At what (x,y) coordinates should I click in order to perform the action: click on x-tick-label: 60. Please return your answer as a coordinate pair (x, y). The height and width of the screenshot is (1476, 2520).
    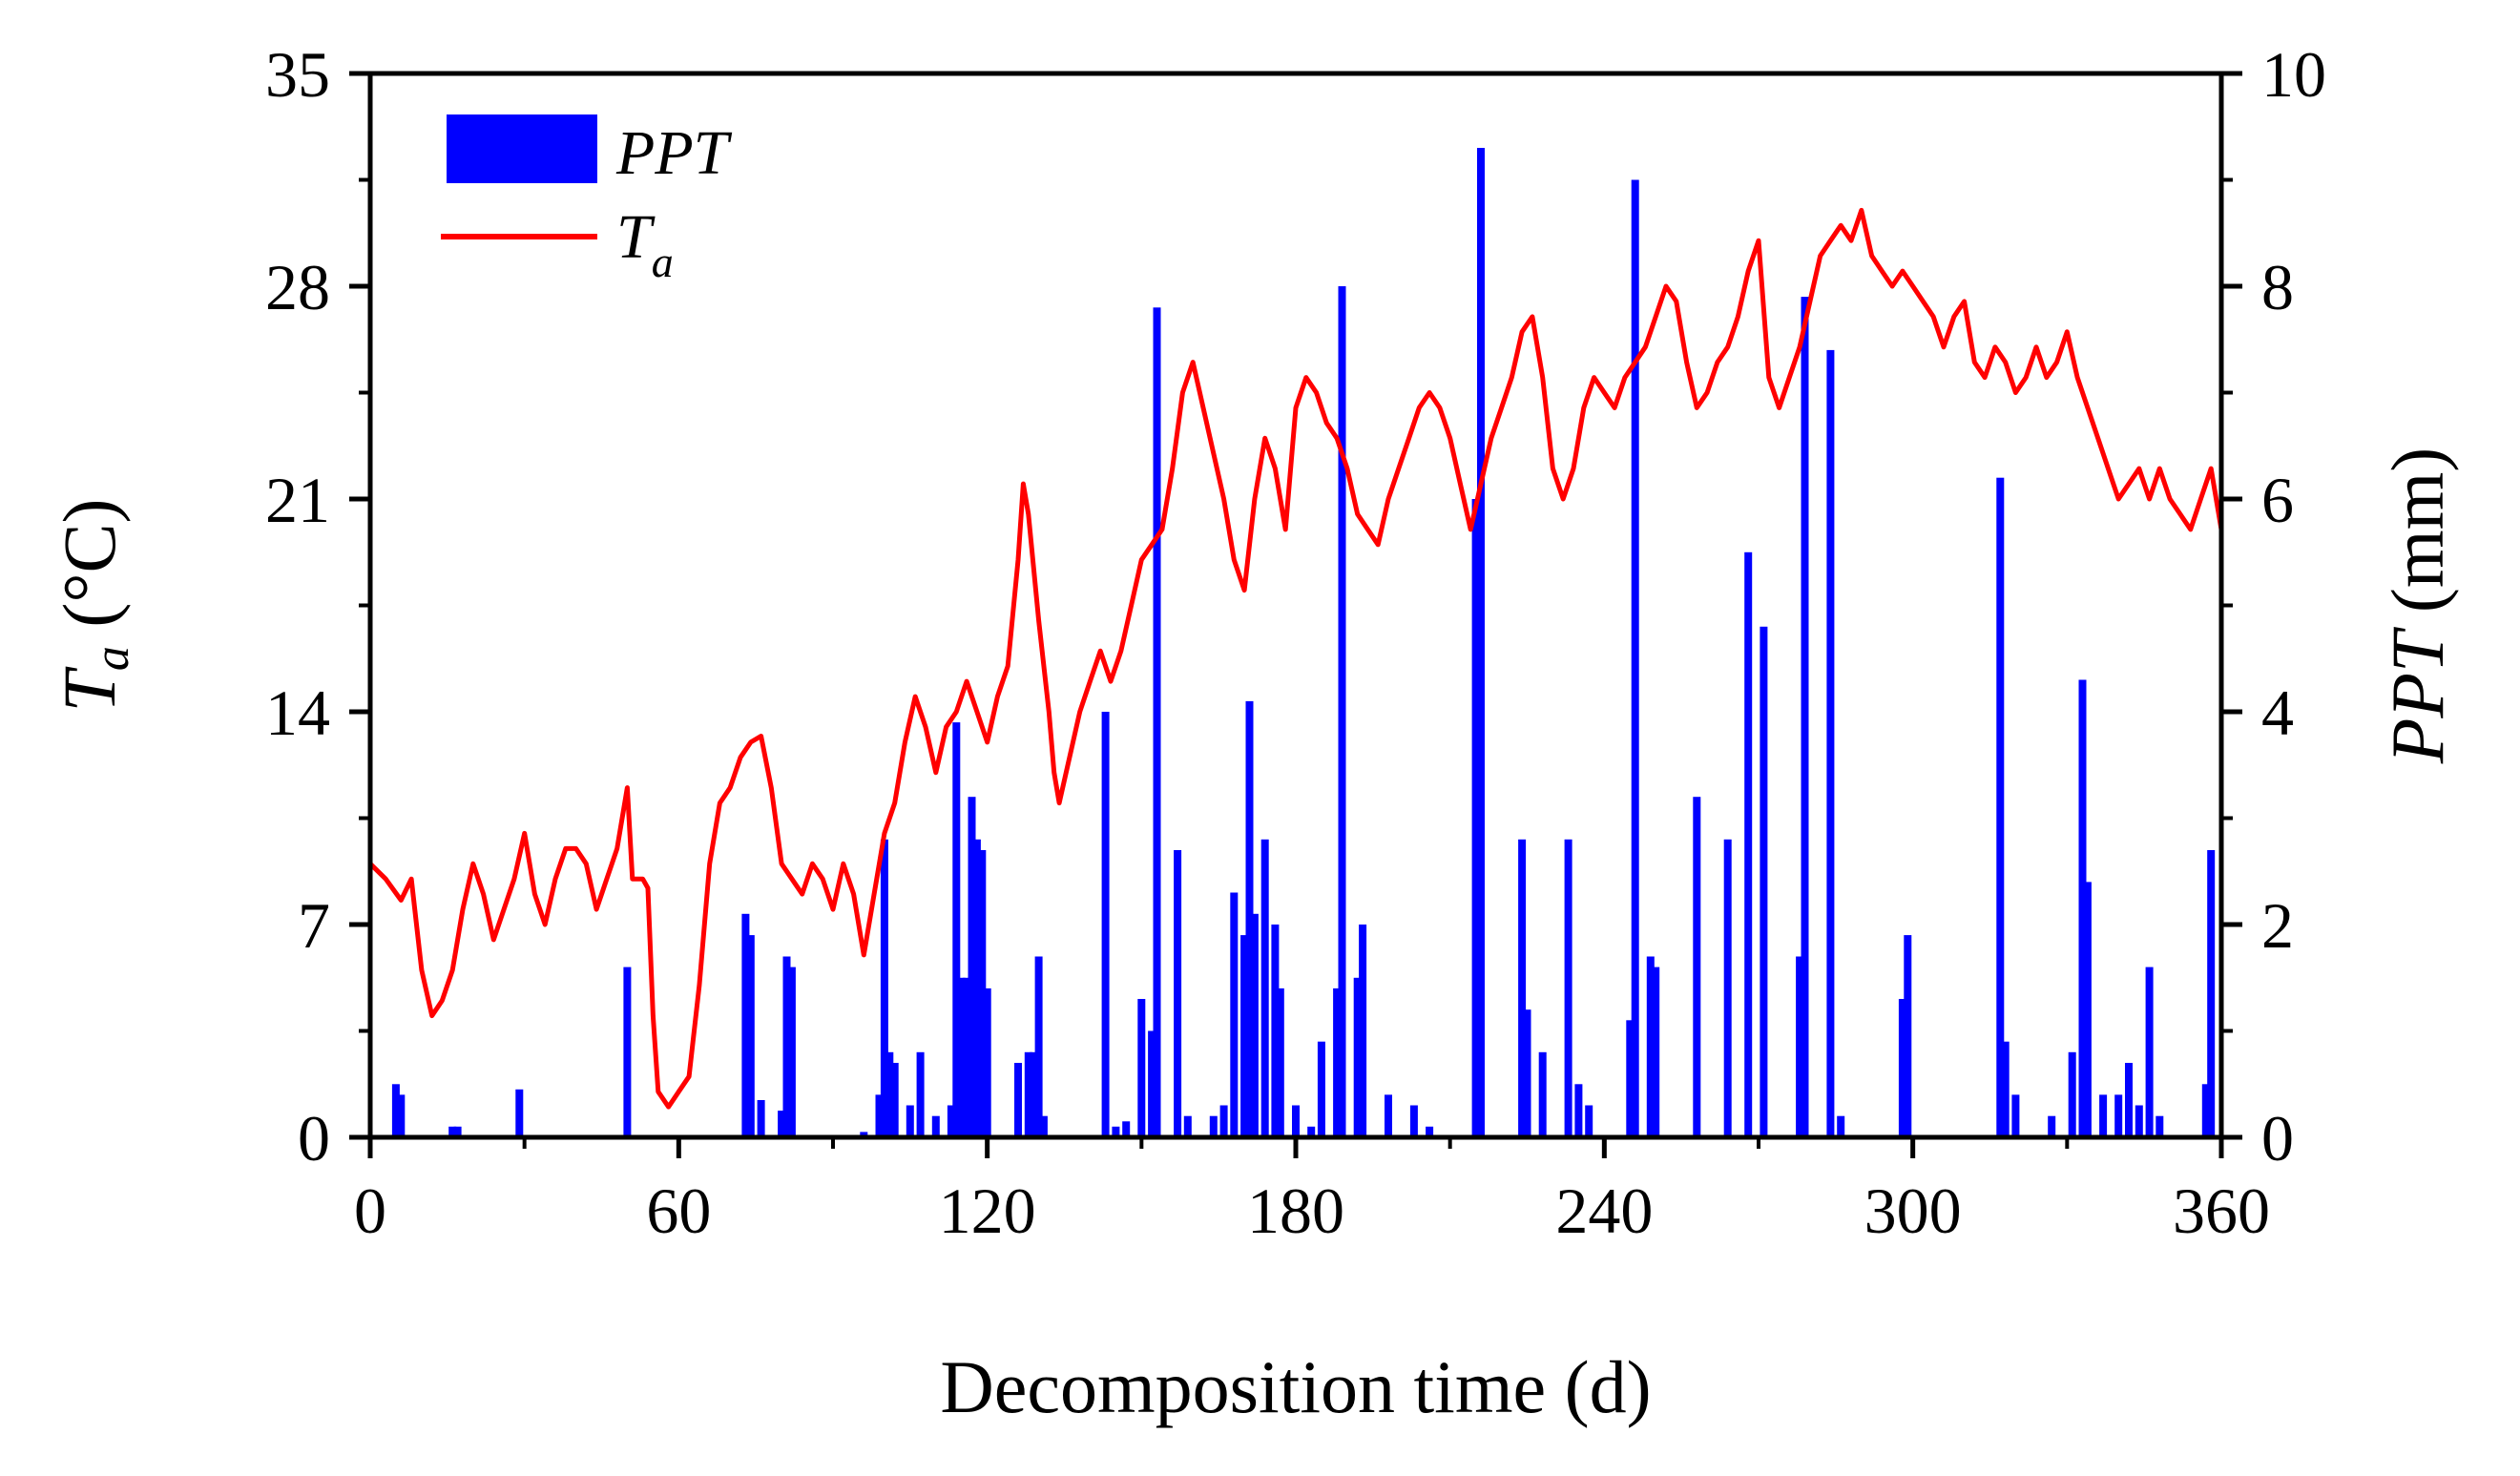
    Looking at the image, I should click on (678, 1211).